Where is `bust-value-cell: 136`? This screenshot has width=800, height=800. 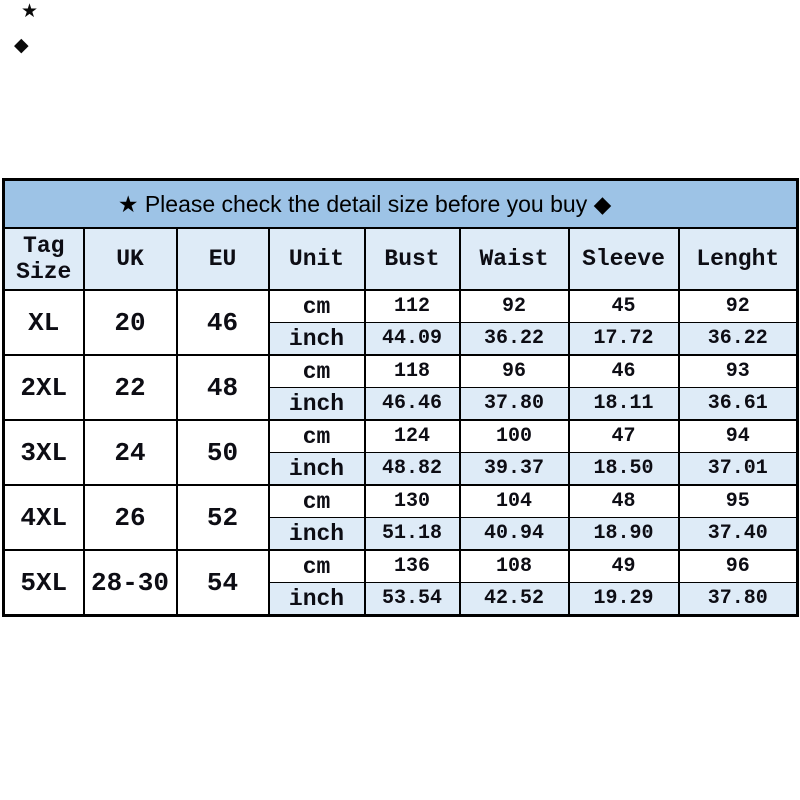 bust-value-cell: 136 is located at coordinates (412, 566).